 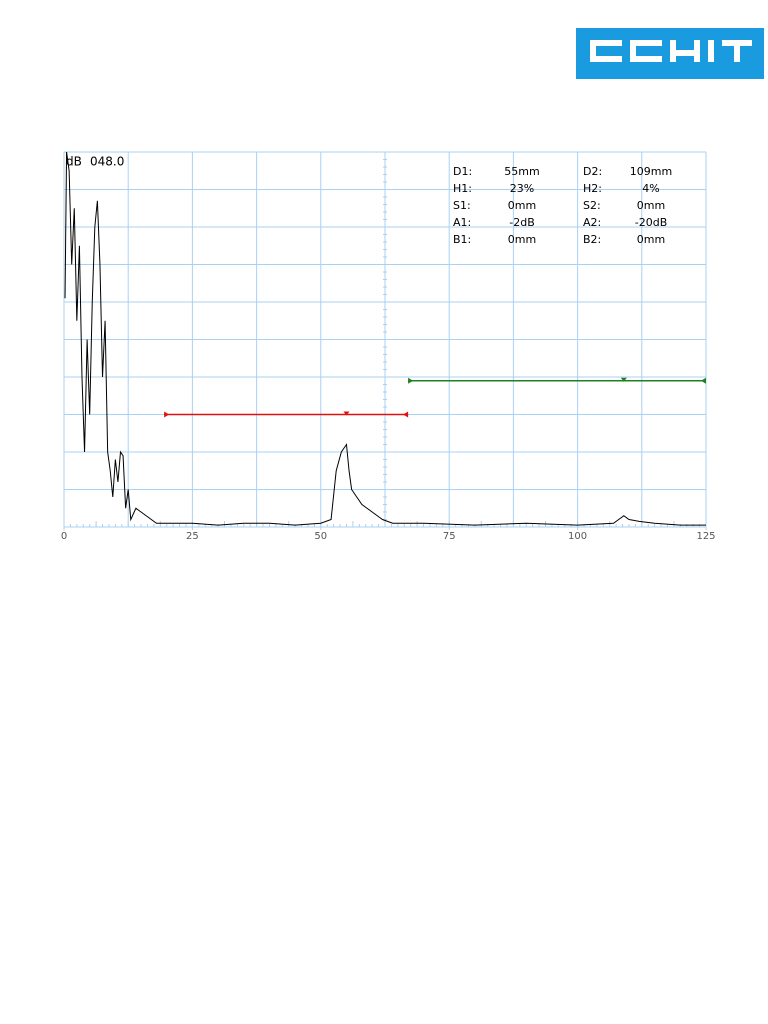 What do you see at coordinates (650, 188) in the screenshot?
I see `reading-value: 4%` at bounding box center [650, 188].